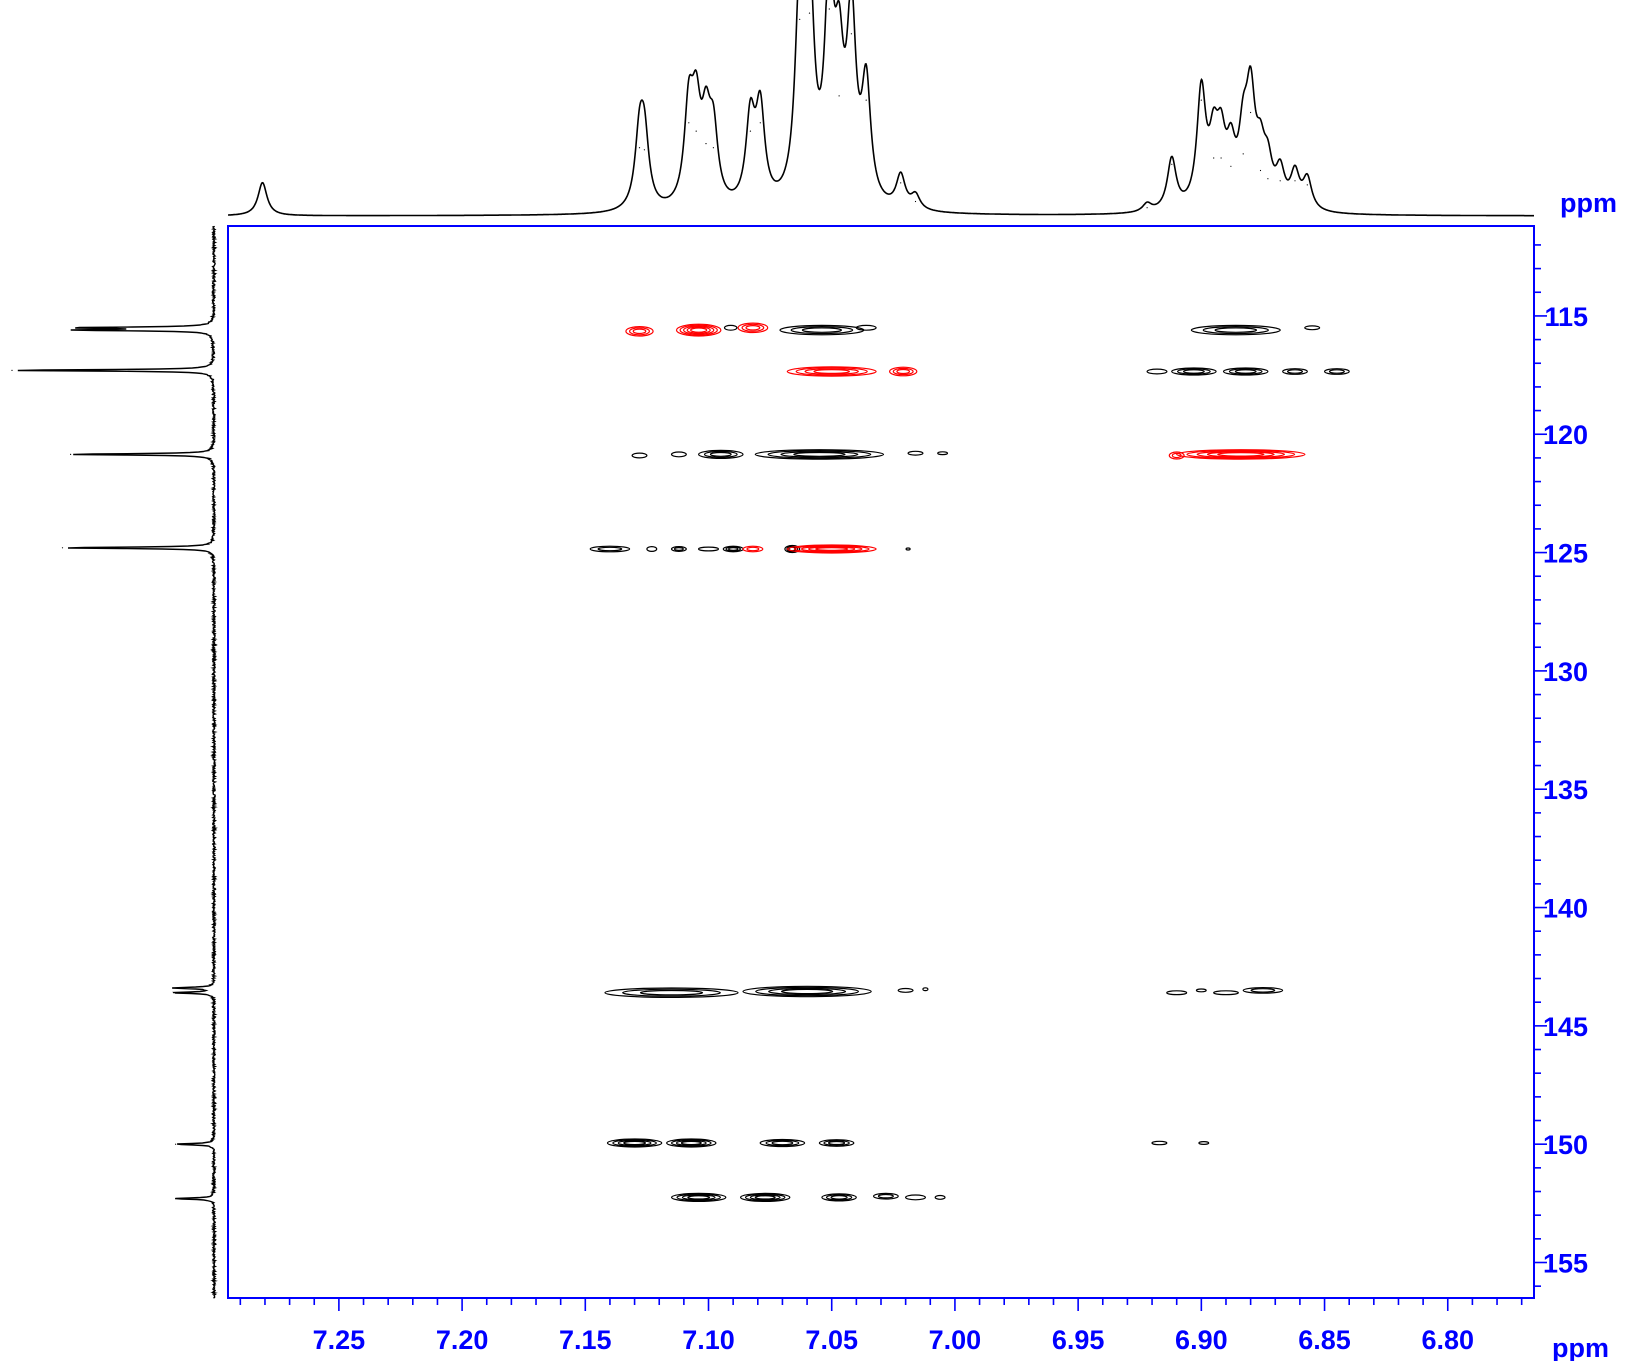 The height and width of the screenshot is (1361, 1627). I want to click on y-tick-label: 155, so click(1565, 1264).